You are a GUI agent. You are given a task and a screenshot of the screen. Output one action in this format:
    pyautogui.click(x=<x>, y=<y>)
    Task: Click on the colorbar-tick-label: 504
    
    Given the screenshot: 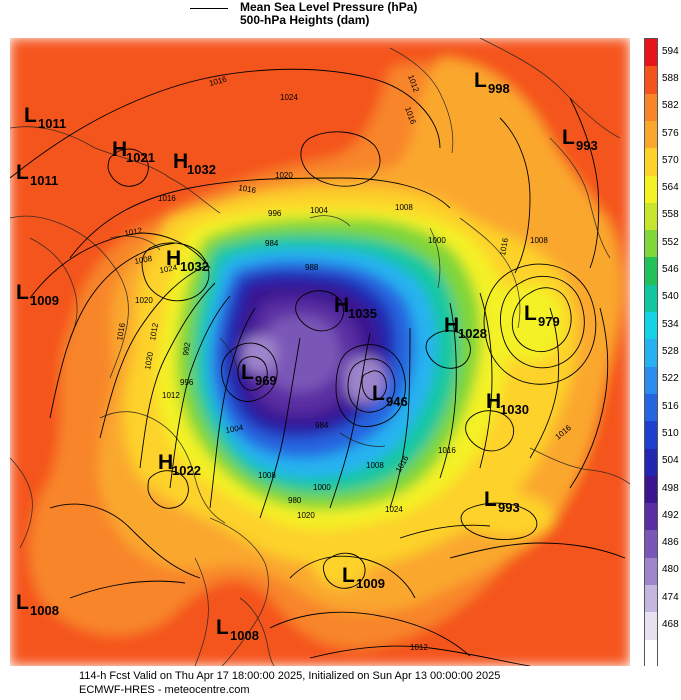 What is the action you would take?
    pyautogui.click(x=670, y=461)
    